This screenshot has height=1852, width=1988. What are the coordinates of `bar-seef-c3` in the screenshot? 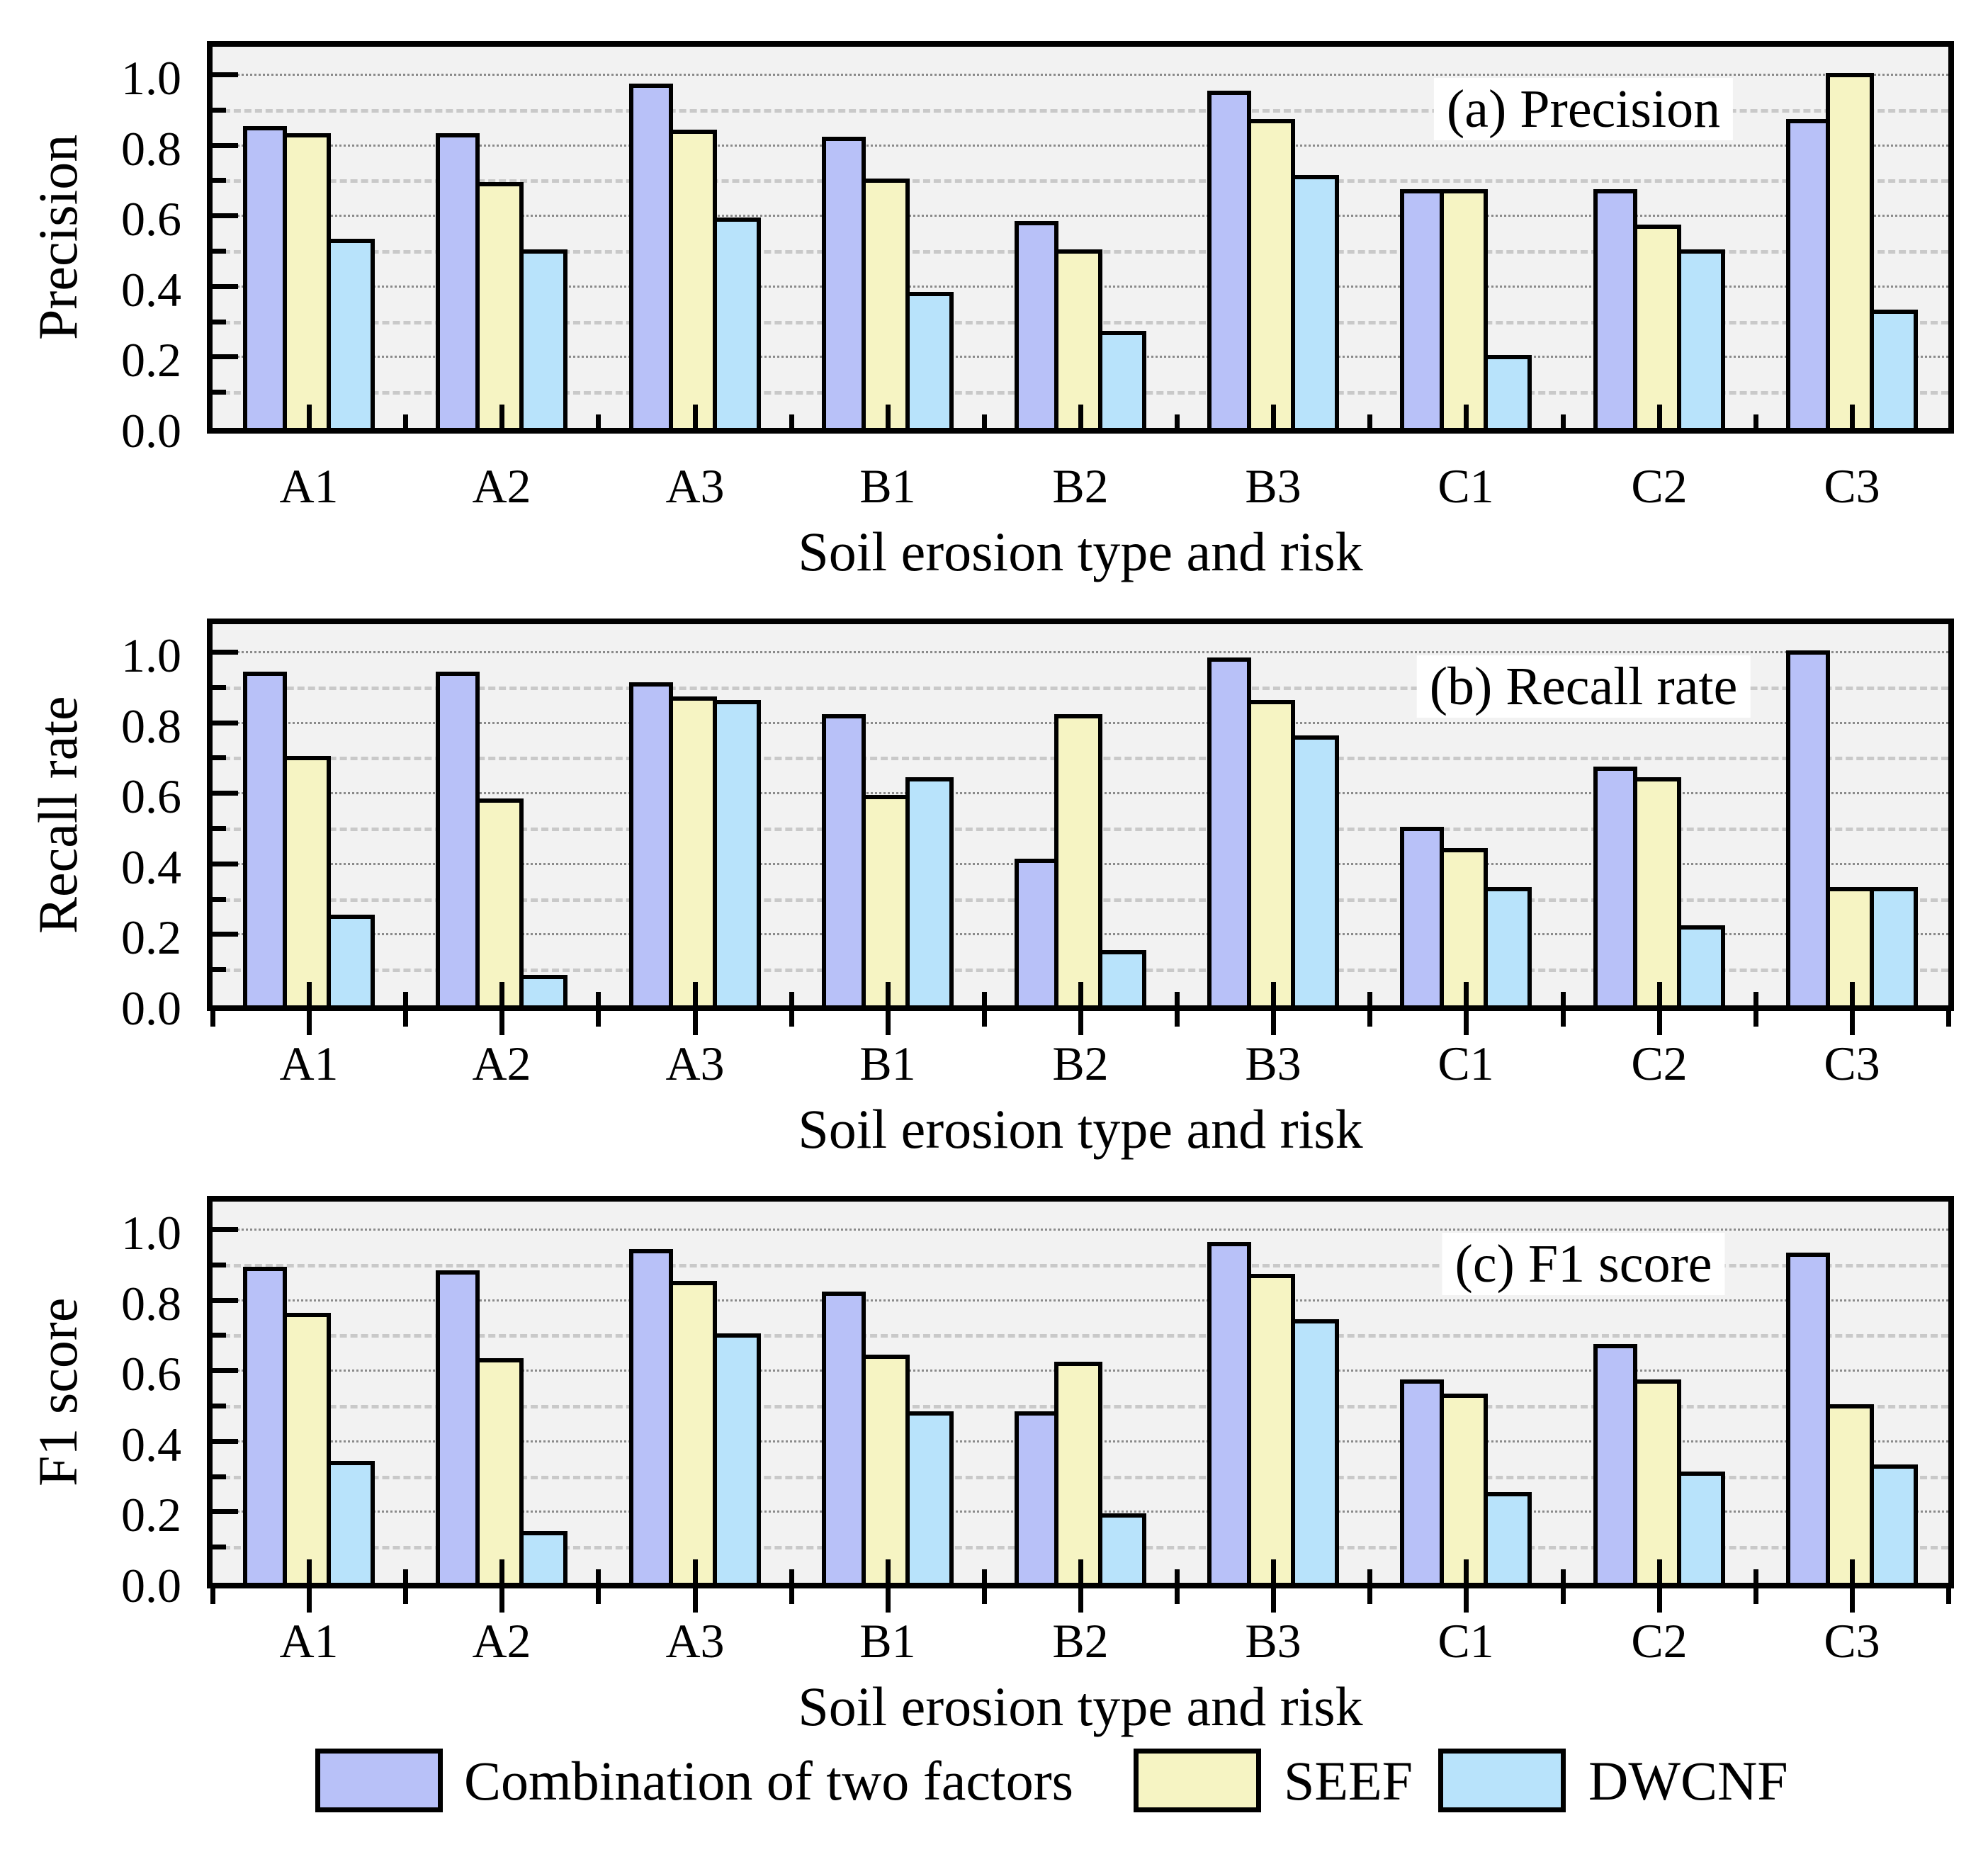 It's located at (1850, 1494).